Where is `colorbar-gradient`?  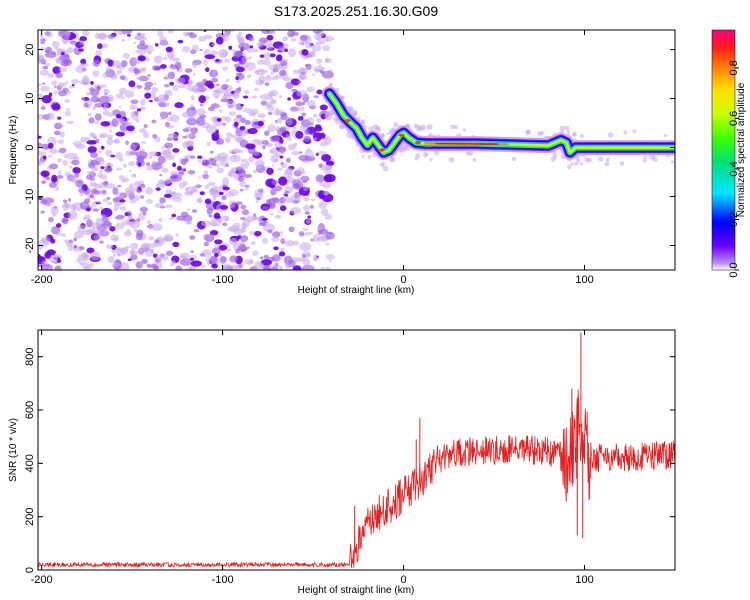 colorbar-gradient is located at coordinates (723, 150).